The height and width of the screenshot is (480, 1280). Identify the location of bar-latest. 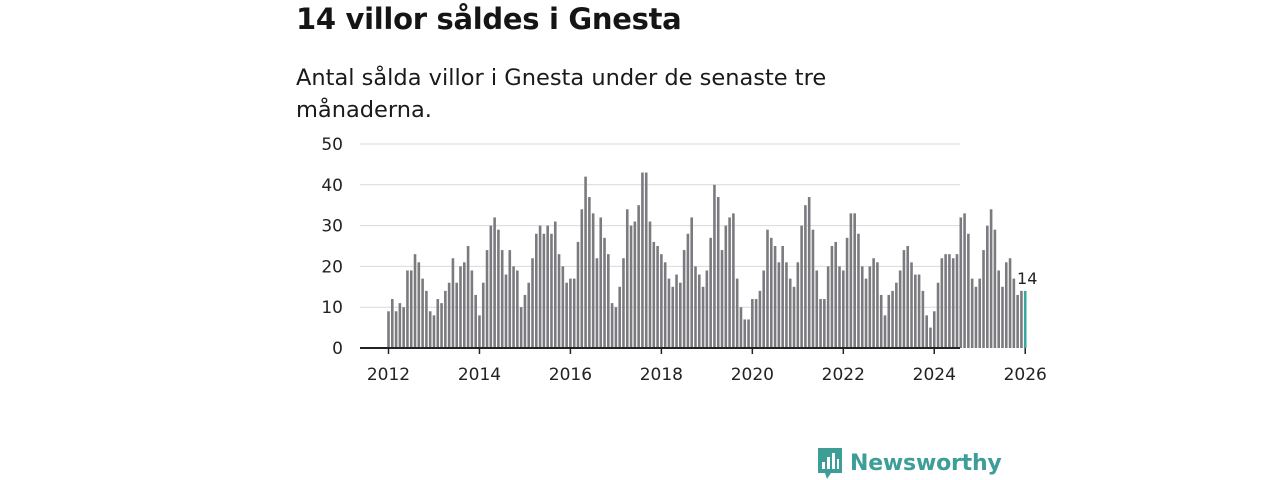
(1025, 319).